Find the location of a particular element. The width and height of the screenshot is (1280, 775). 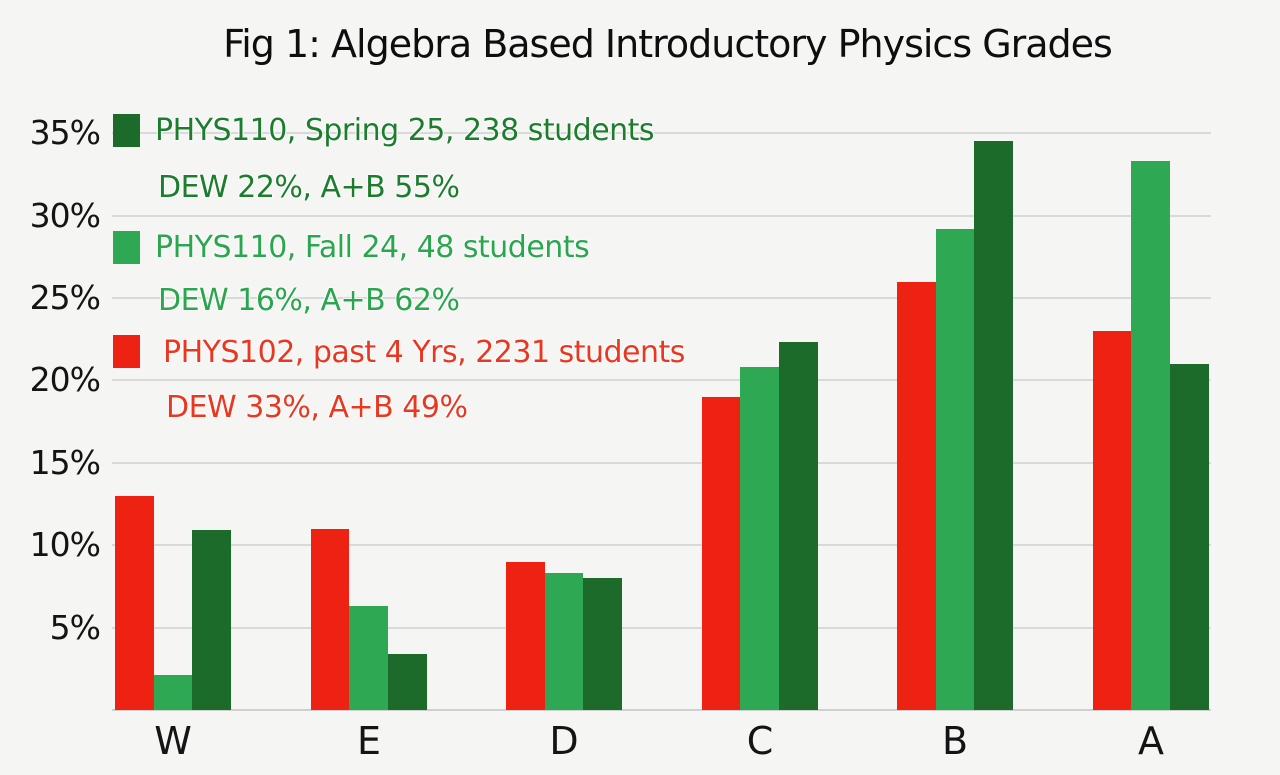

x-axis-category-label: E is located at coordinates (368, 741).